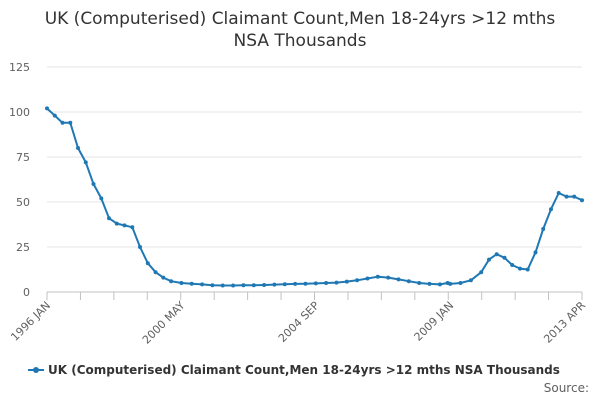  Describe the element at coordinates (434, 321) in the screenshot. I see `x-tick-label: 2009 JAN` at that location.